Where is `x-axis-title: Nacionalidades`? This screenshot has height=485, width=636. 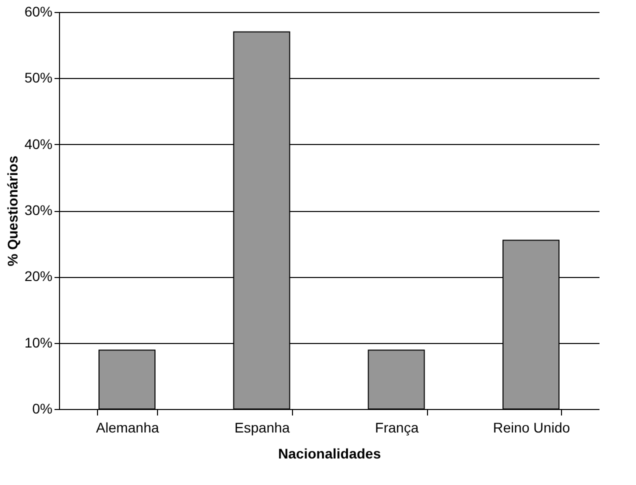
x-axis-title: Nacionalidades is located at coordinates (330, 454).